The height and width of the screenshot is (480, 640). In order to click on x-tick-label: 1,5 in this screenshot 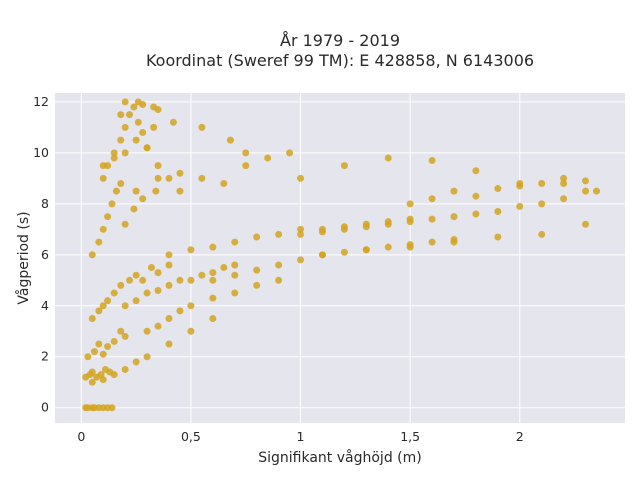, I will do `click(410, 436)`.